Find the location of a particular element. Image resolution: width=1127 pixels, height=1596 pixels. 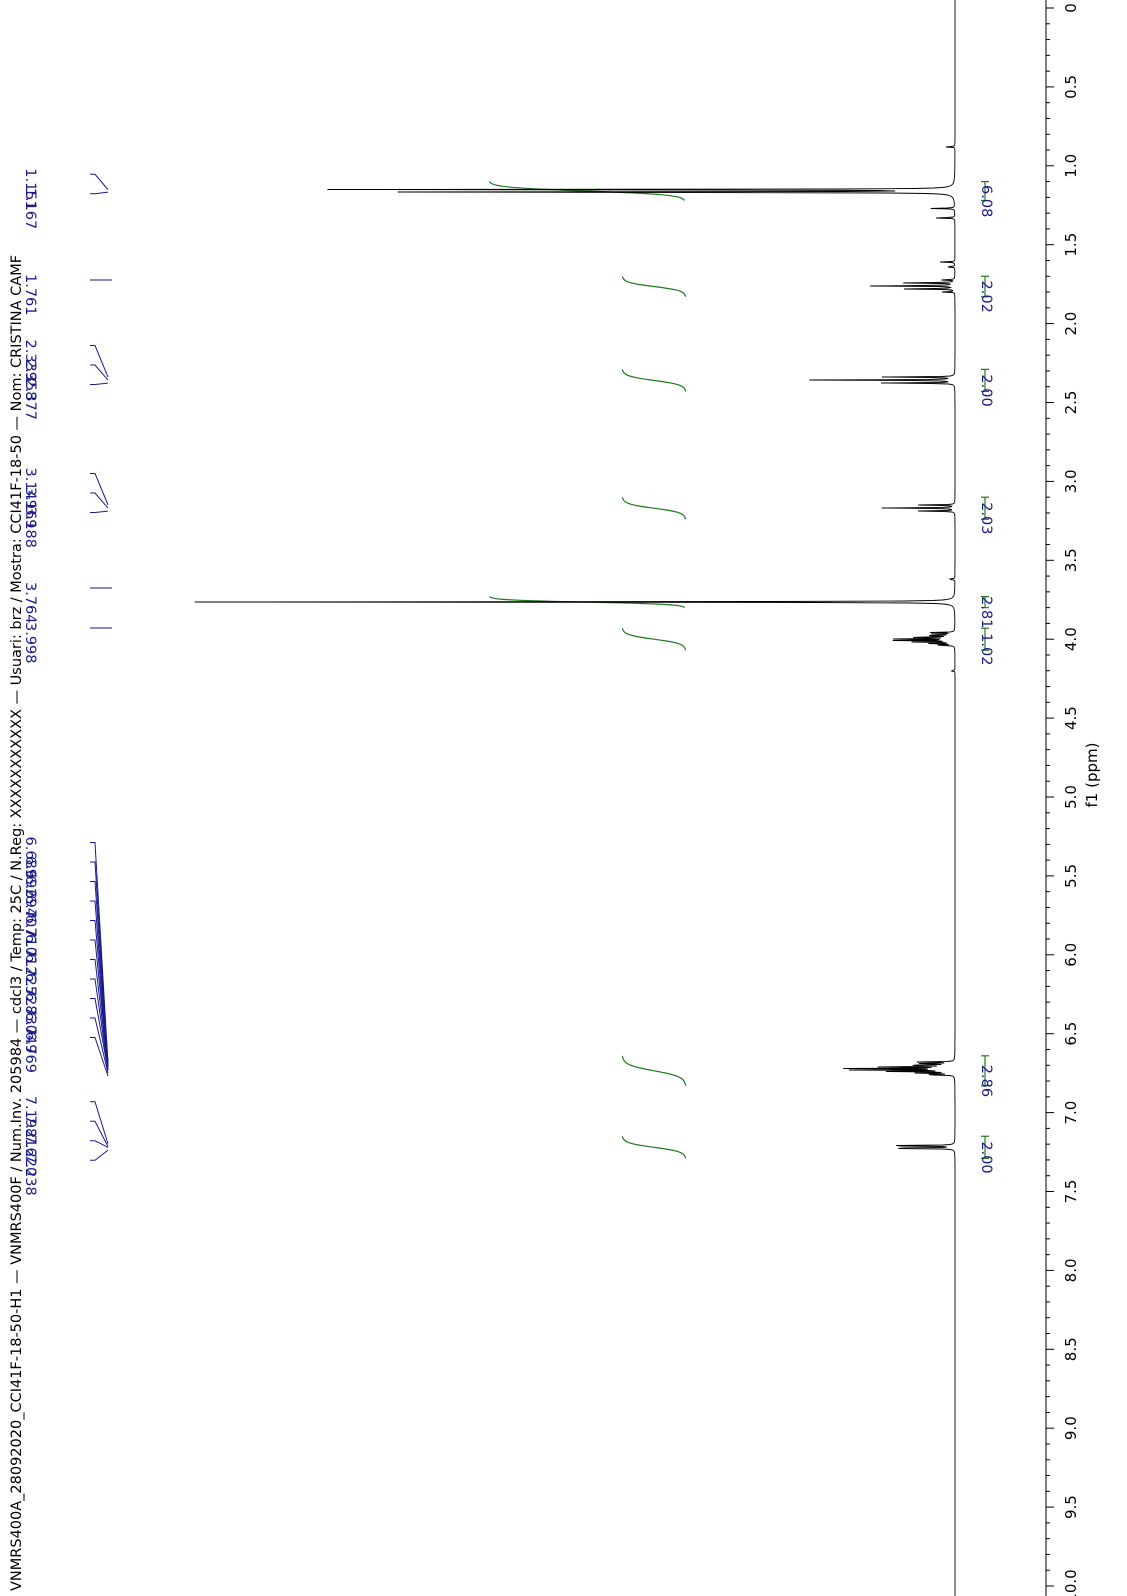

x-tick-label: 6.0 is located at coordinates (1071, 955).